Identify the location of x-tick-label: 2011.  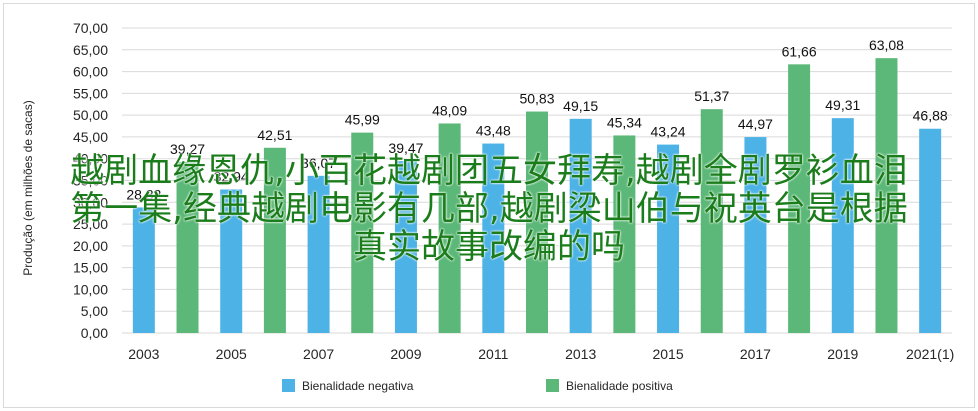
(493, 354).